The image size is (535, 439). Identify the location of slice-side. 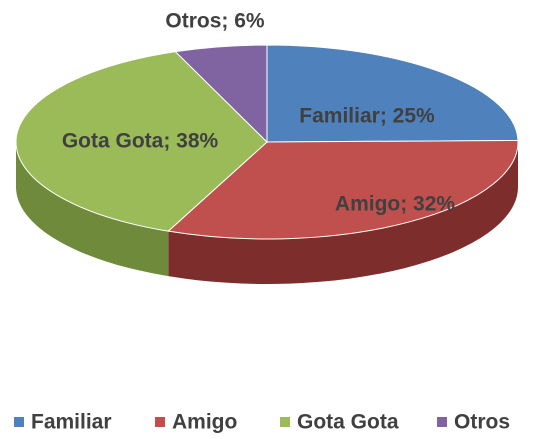
(92, 209).